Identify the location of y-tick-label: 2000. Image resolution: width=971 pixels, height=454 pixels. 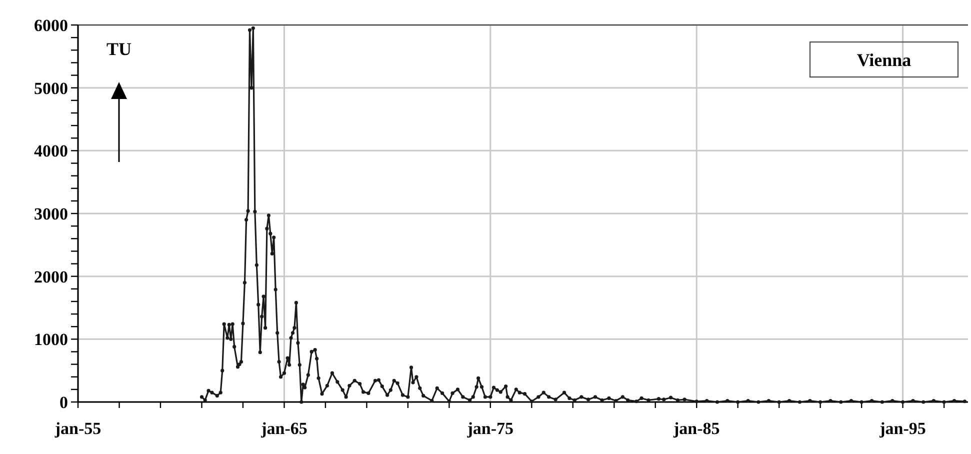
(51, 276).